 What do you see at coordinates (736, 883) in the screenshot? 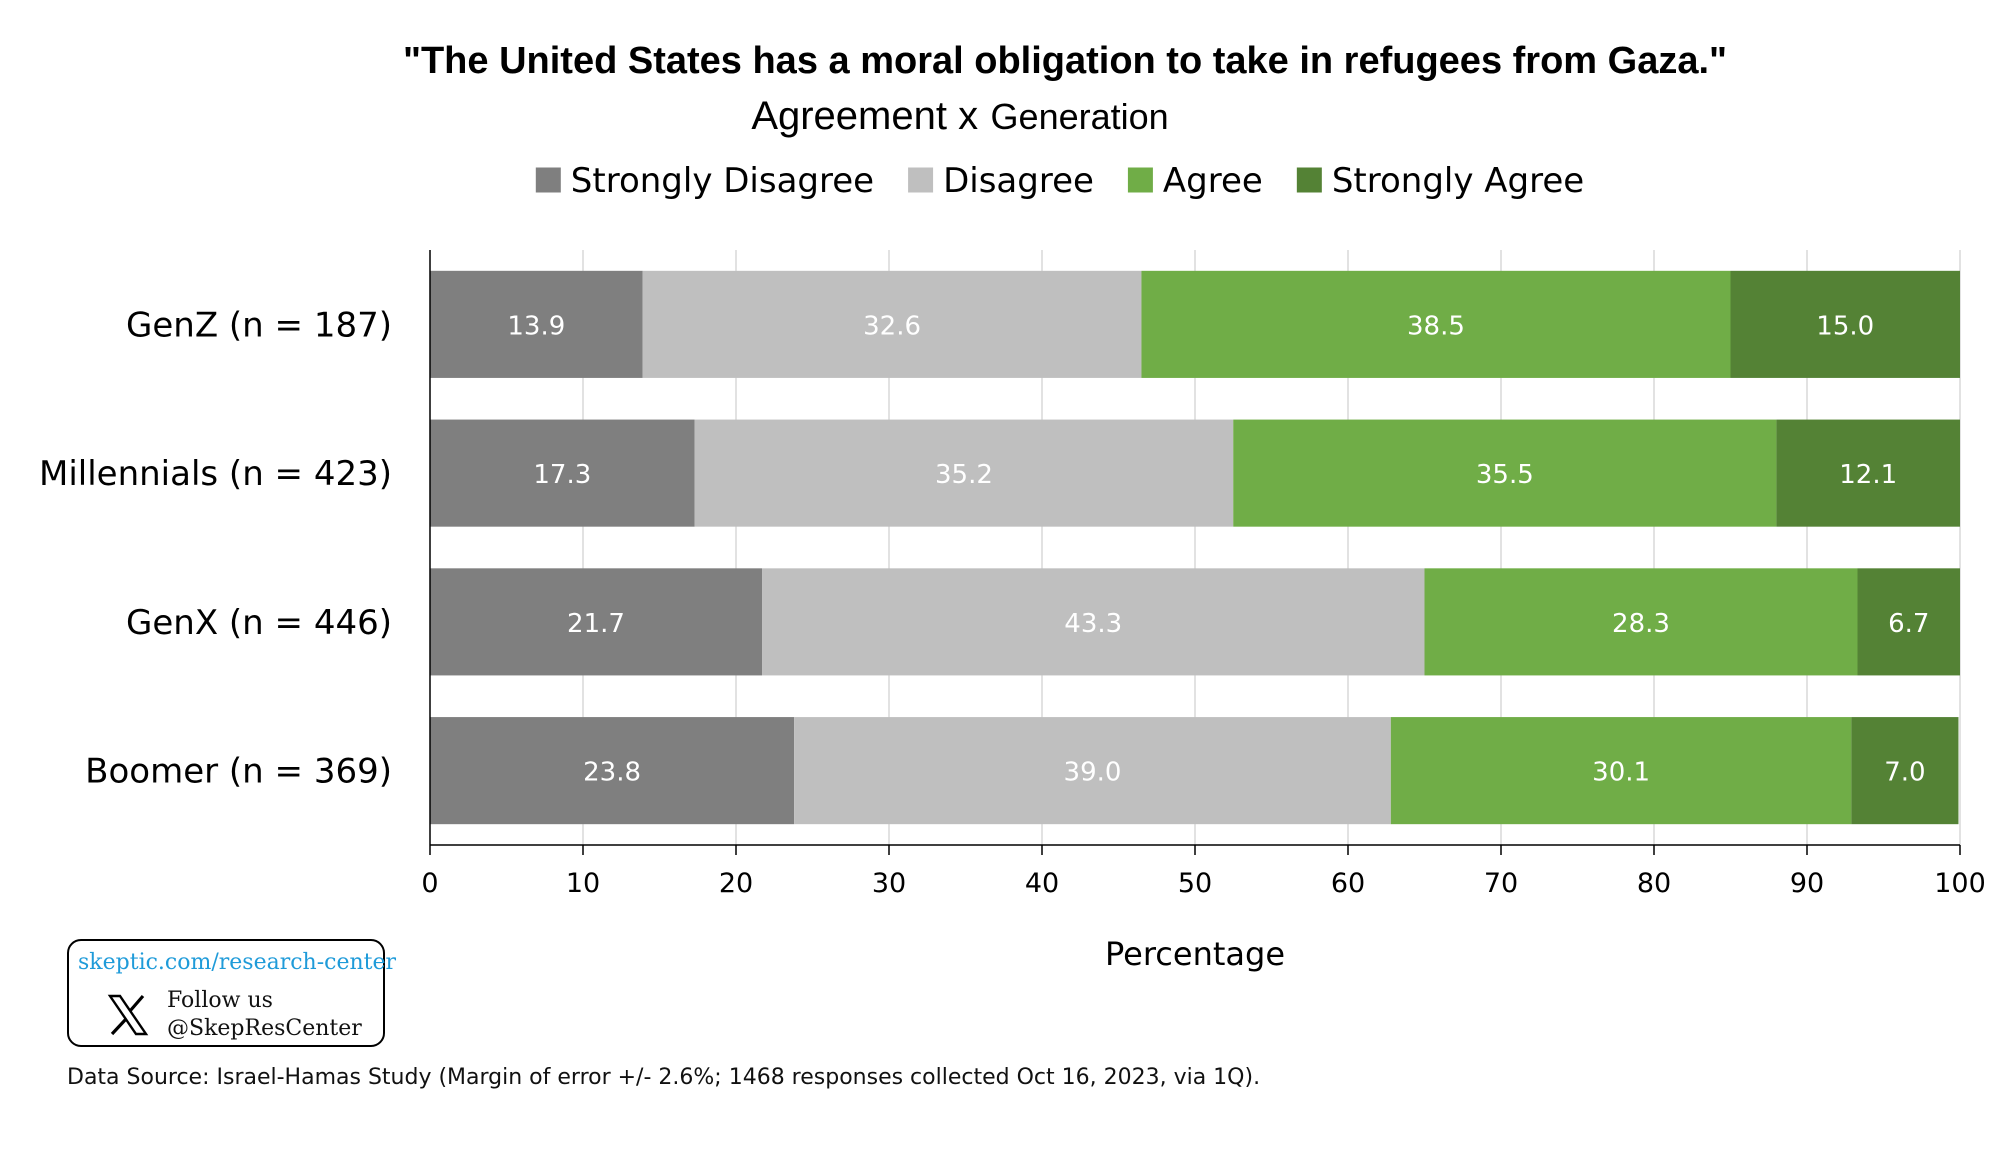
I see `x-tick-label: 20` at bounding box center [736, 883].